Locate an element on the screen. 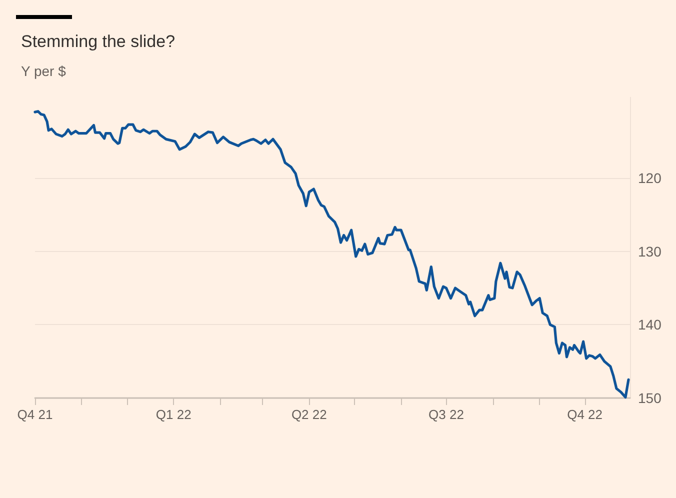 Image resolution: width=676 pixels, height=498 pixels. y-tick-label: 140 is located at coordinates (650, 324).